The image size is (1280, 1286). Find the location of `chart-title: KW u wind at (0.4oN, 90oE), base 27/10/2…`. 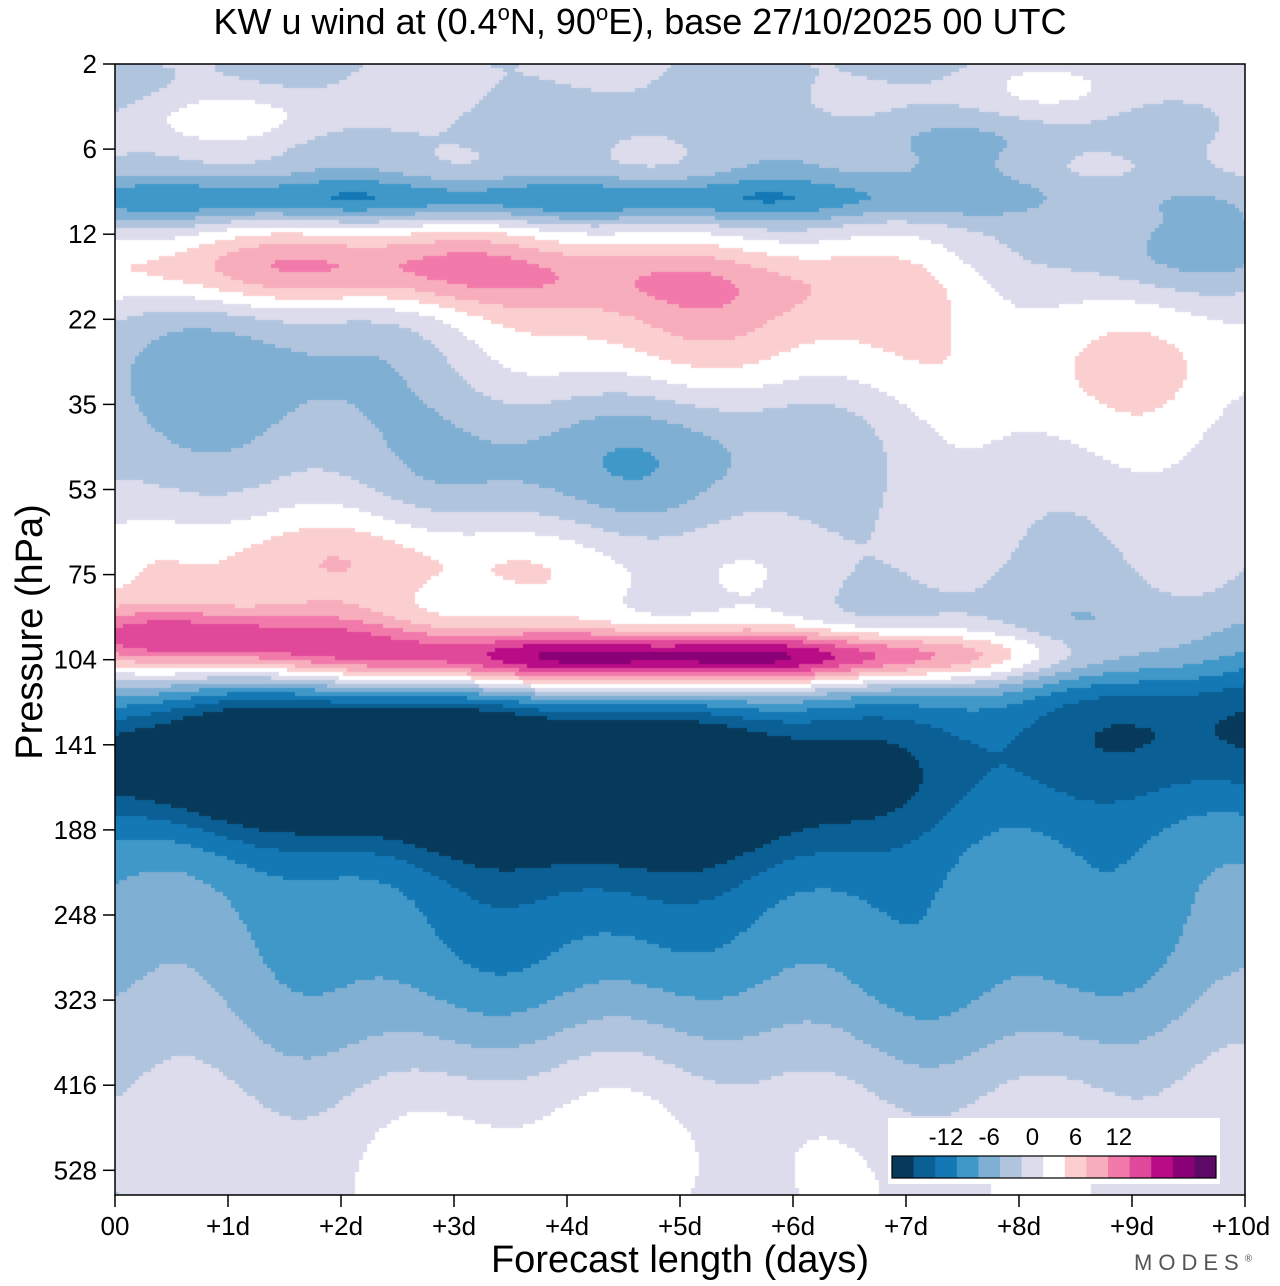

chart-title: KW u wind at (0.4oN, 90oE), base 27/10/2… is located at coordinates (640, 22).